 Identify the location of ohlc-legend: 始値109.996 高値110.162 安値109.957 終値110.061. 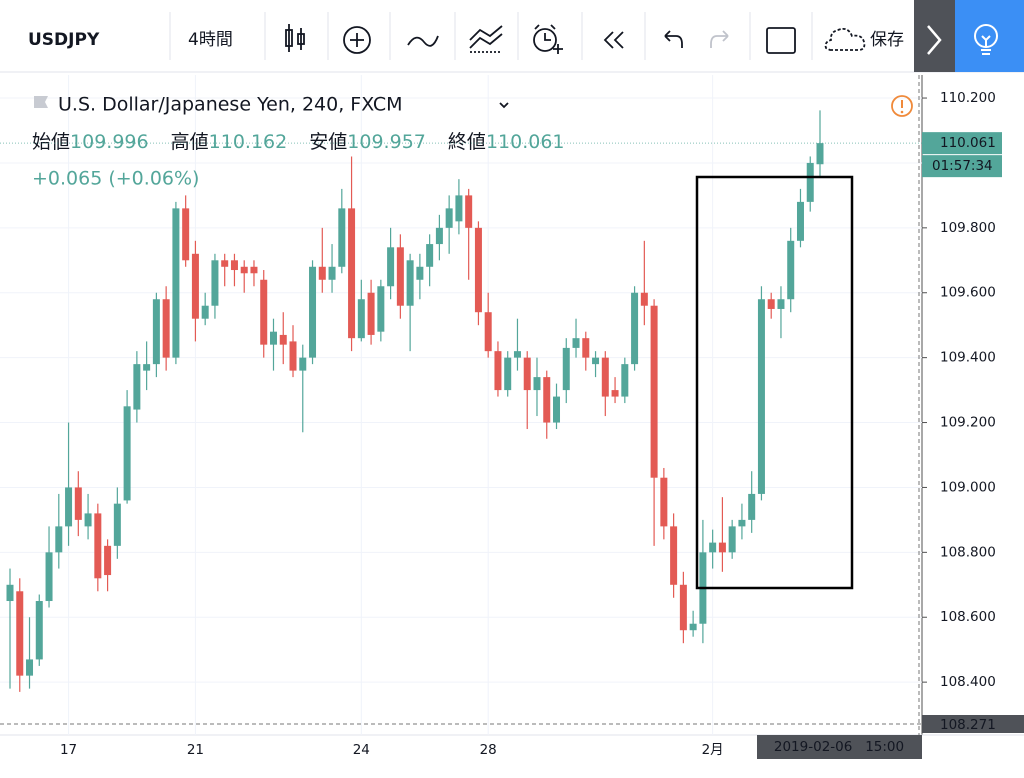
(298, 142).